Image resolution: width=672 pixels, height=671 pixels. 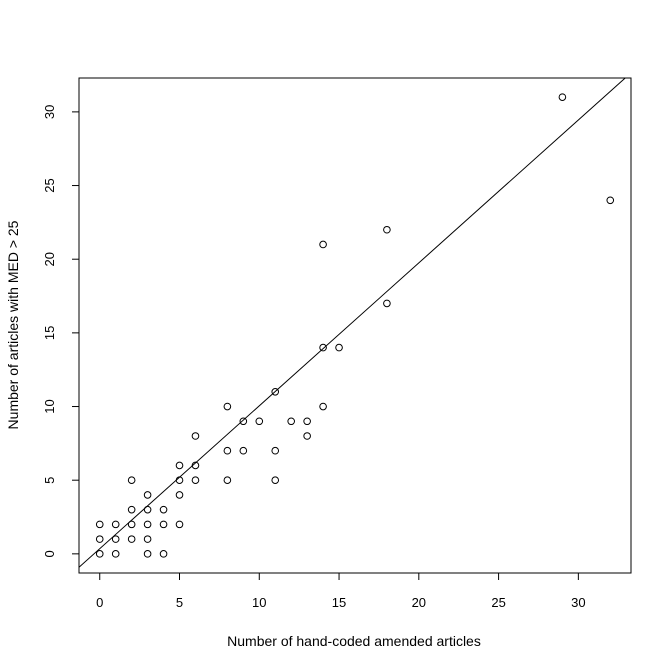 What do you see at coordinates (49, 112) in the screenshot?
I see `y-tick-label: 30` at bounding box center [49, 112].